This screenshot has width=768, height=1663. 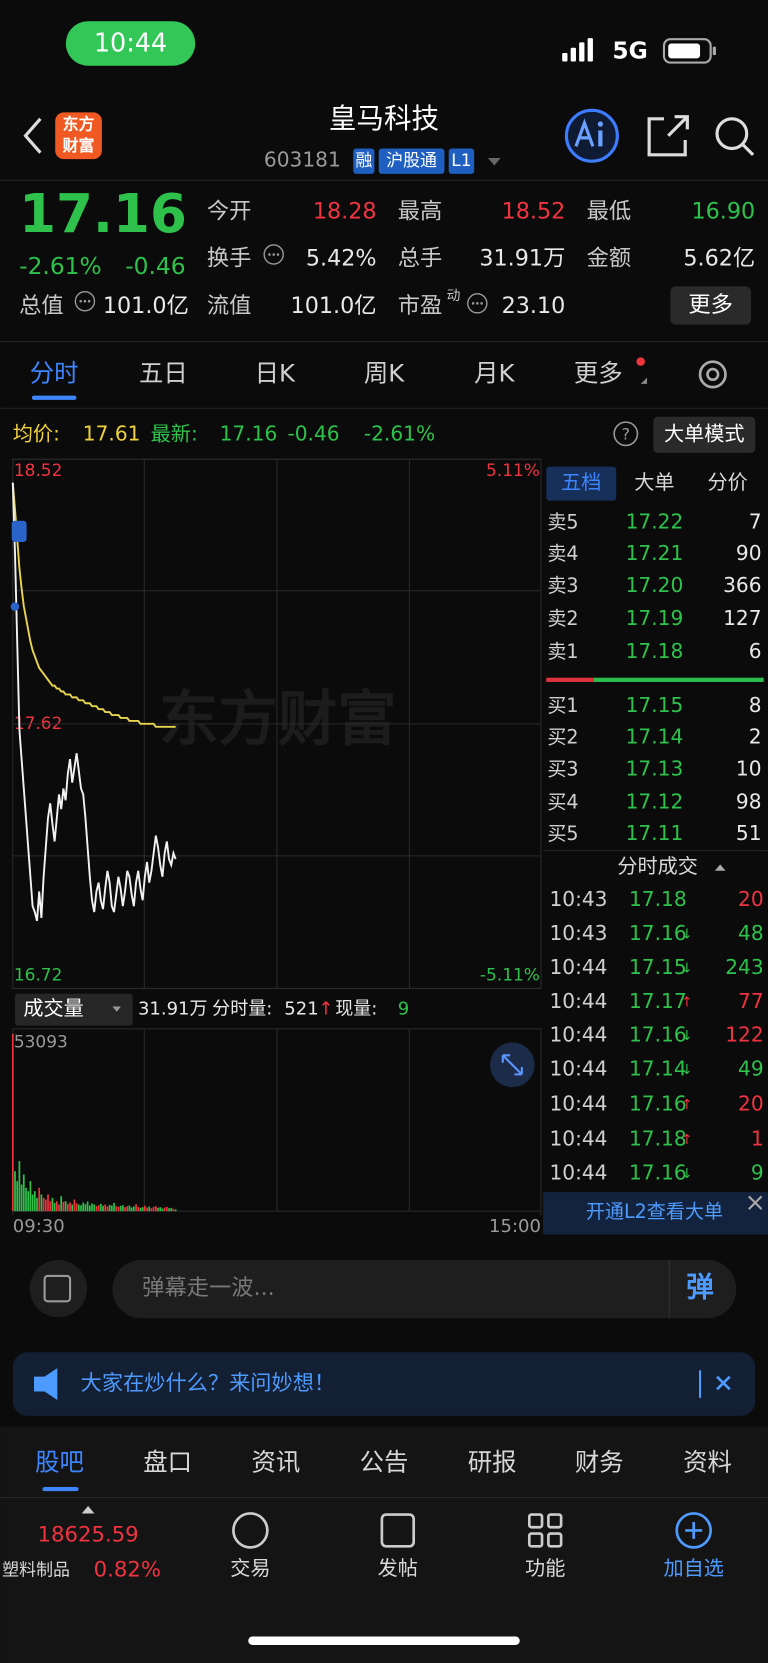 I want to click on more-button, so click(x=710, y=305).